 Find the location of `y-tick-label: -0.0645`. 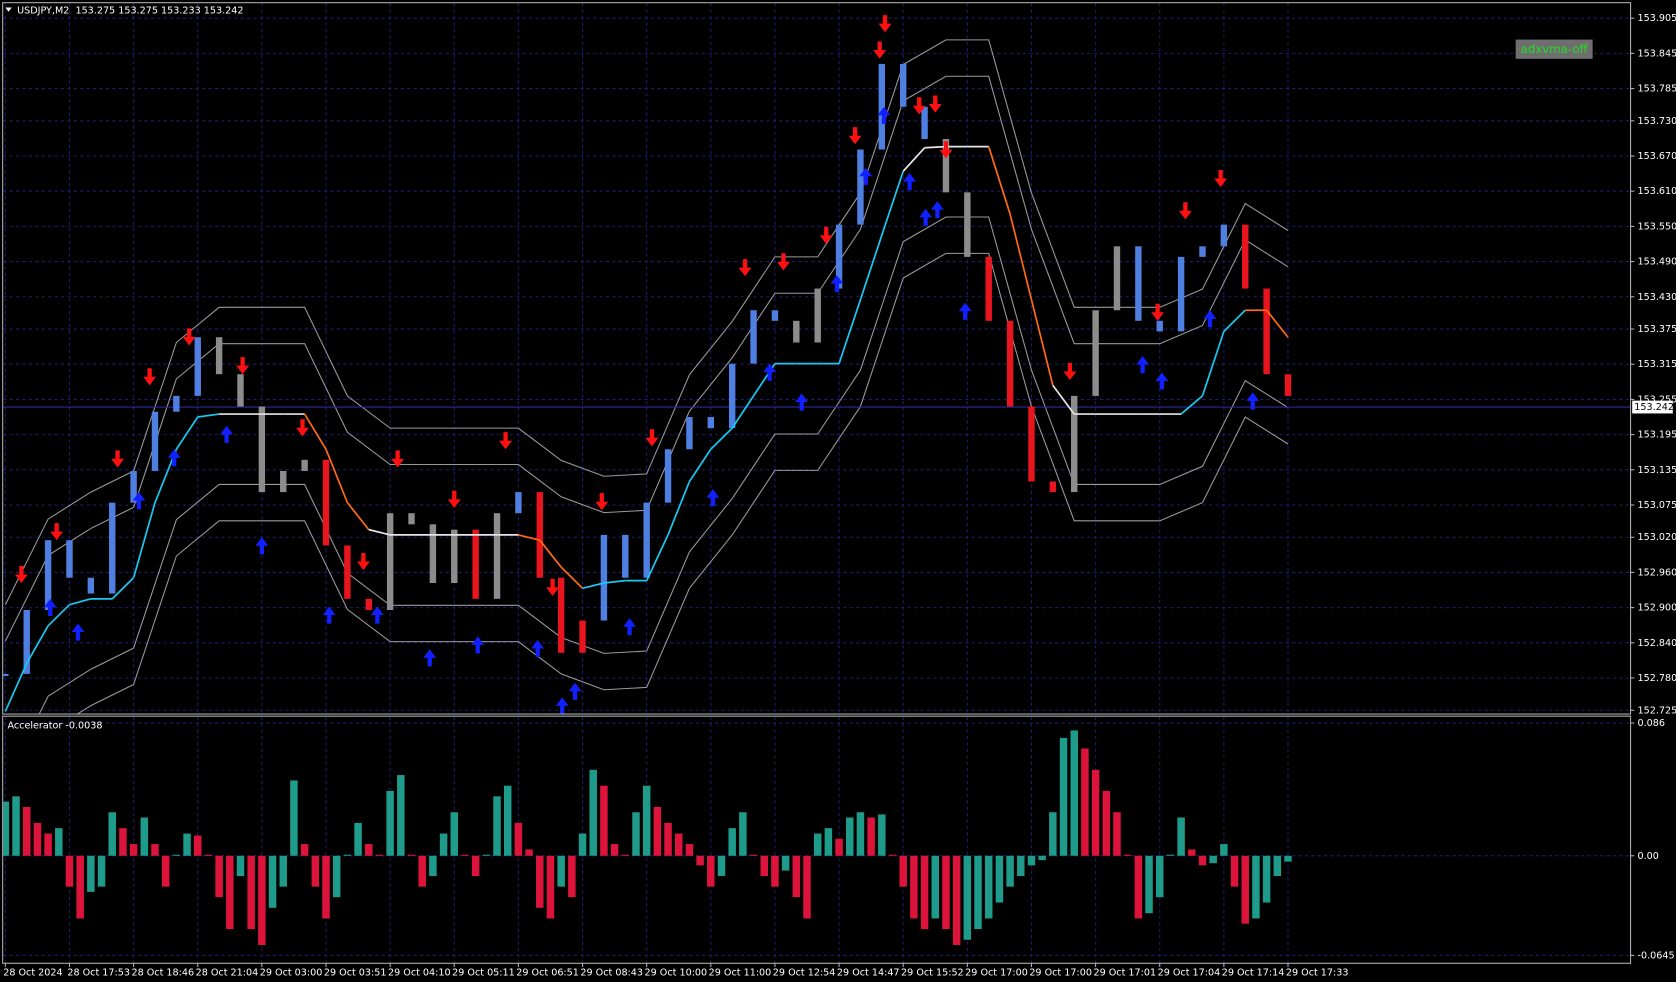

y-tick-label: -0.0645 is located at coordinates (1656, 955).